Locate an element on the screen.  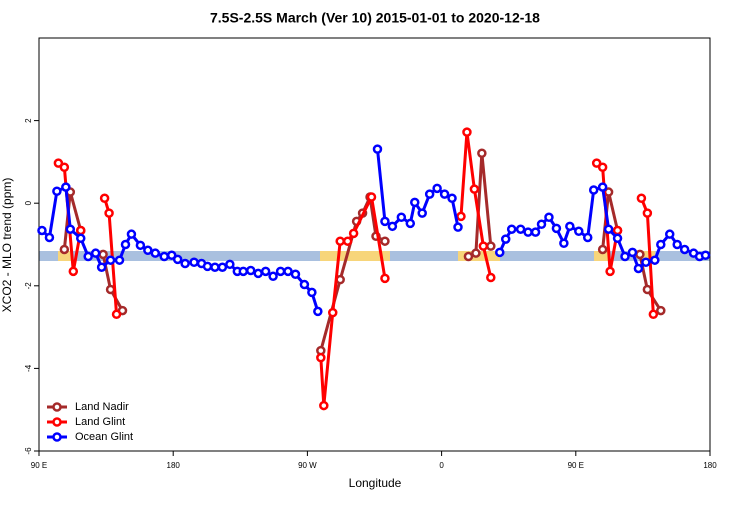
y-tick-label: 0 is located at coordinates (28, 202).